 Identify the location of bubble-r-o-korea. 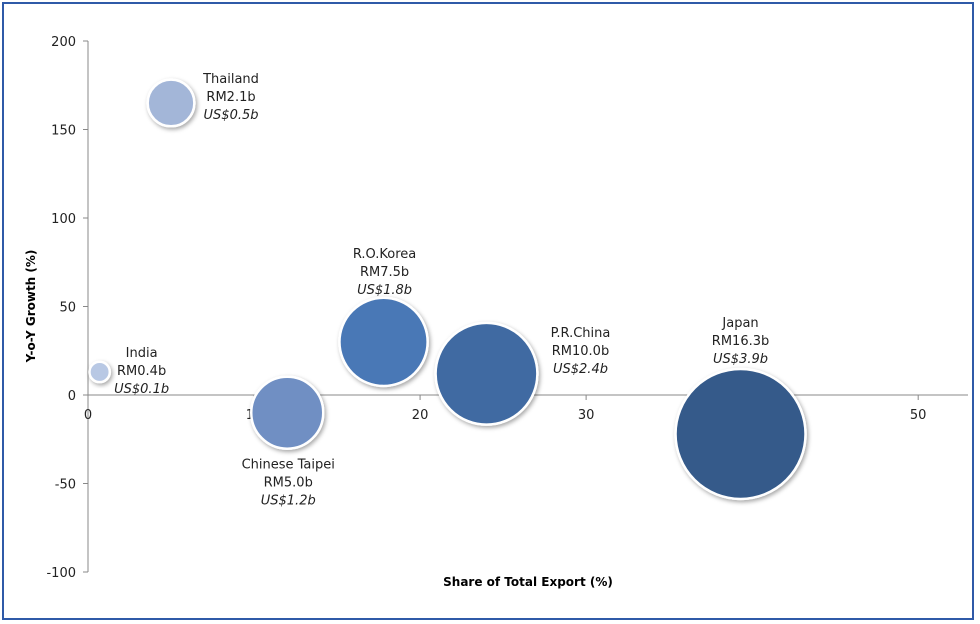
(383, 342).